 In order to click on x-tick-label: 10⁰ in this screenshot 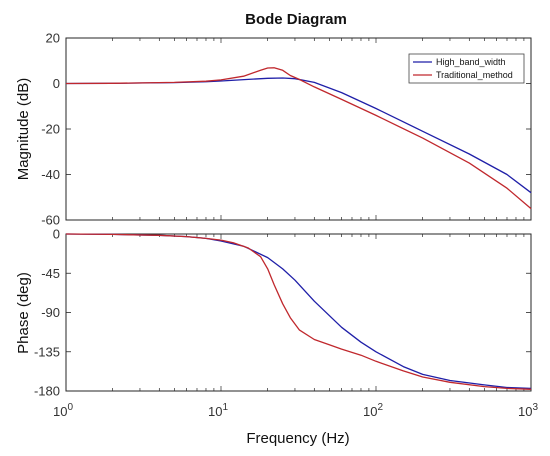, I will do `click(63, 410)`.